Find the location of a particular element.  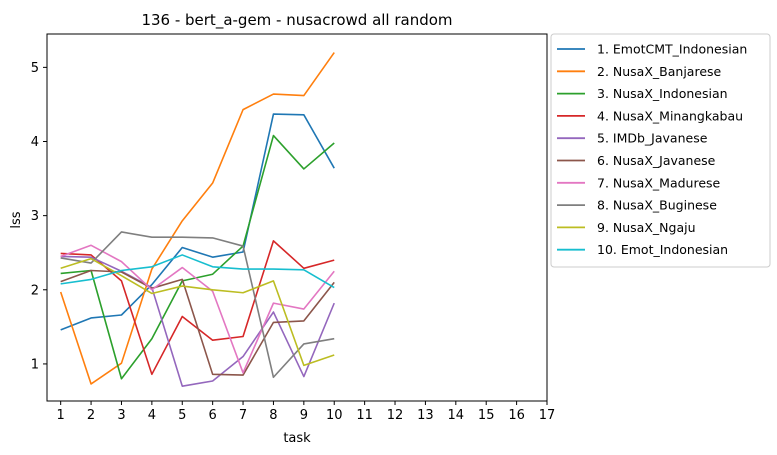

x-tick-label: 9 is located at coordinates (304, 415).